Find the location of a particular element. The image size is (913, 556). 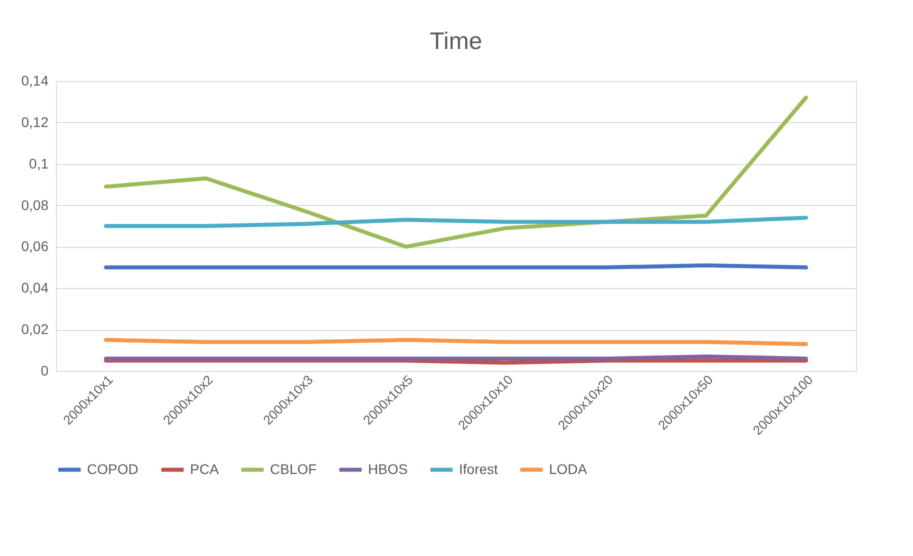

line-series is located at coordinates (456, 222).